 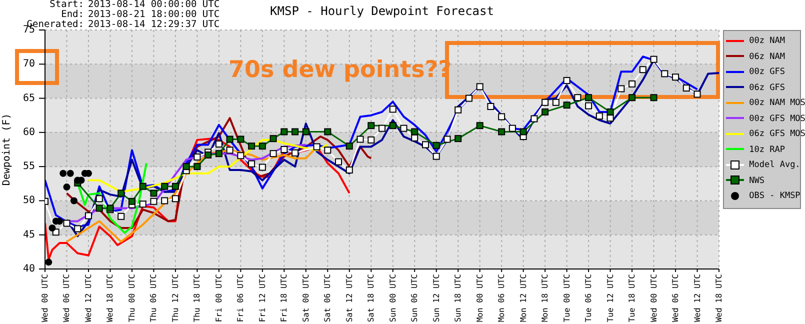 I want to click on legend-label: 00z NAM, so click(x=767, y=41).